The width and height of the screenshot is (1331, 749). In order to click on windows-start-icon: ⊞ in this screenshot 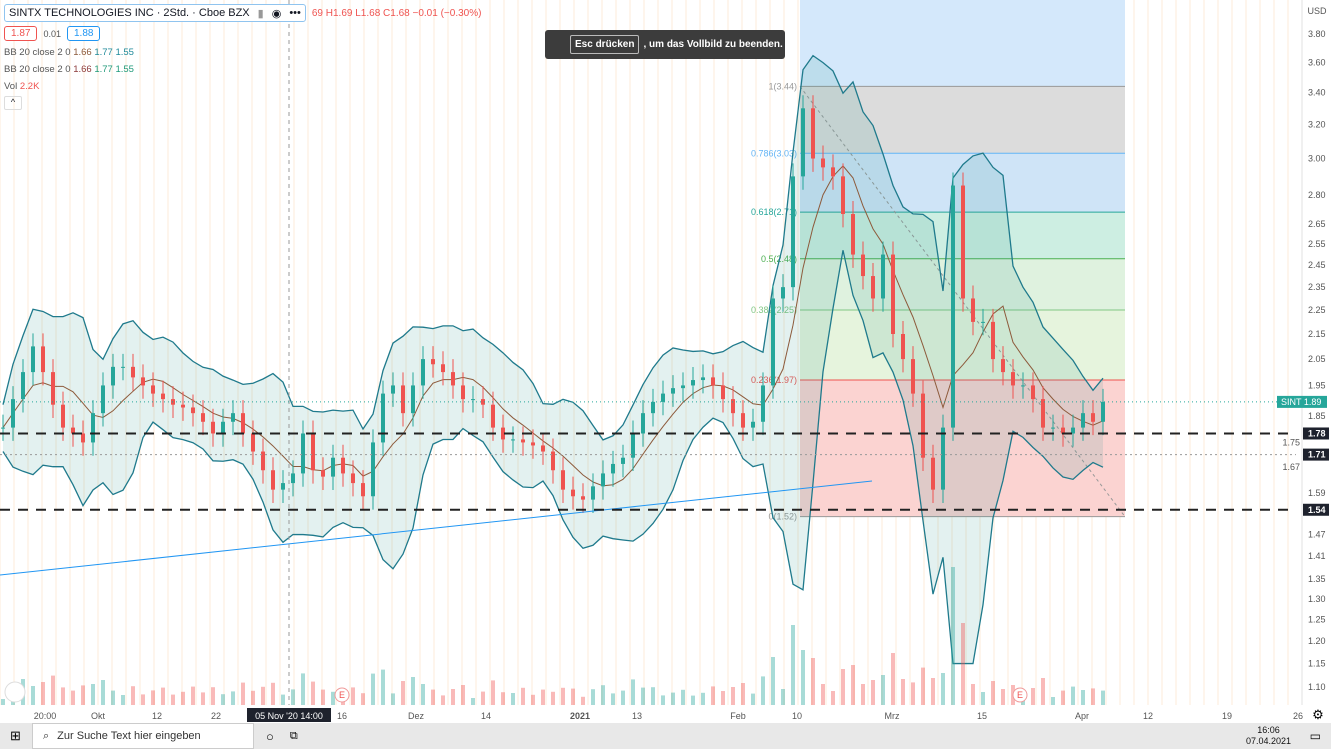, I will do `click(15, 735)`.